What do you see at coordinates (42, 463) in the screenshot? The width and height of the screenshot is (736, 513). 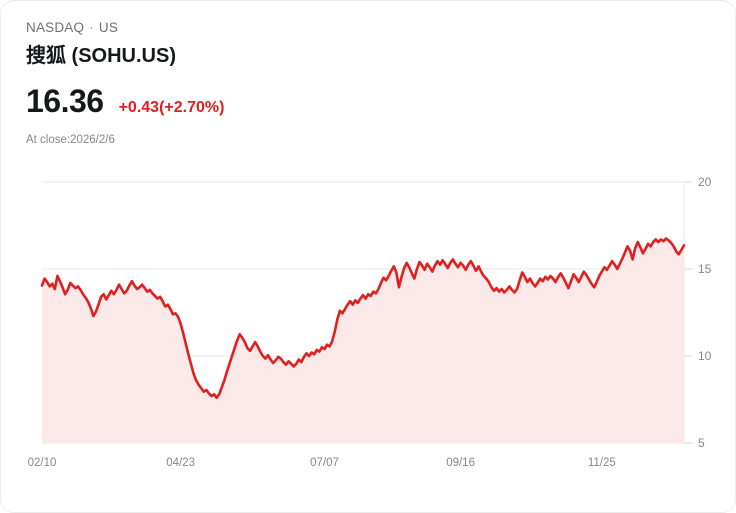 I see `x-axis-tick-label: 02/10` at bounding box center [42, 463].